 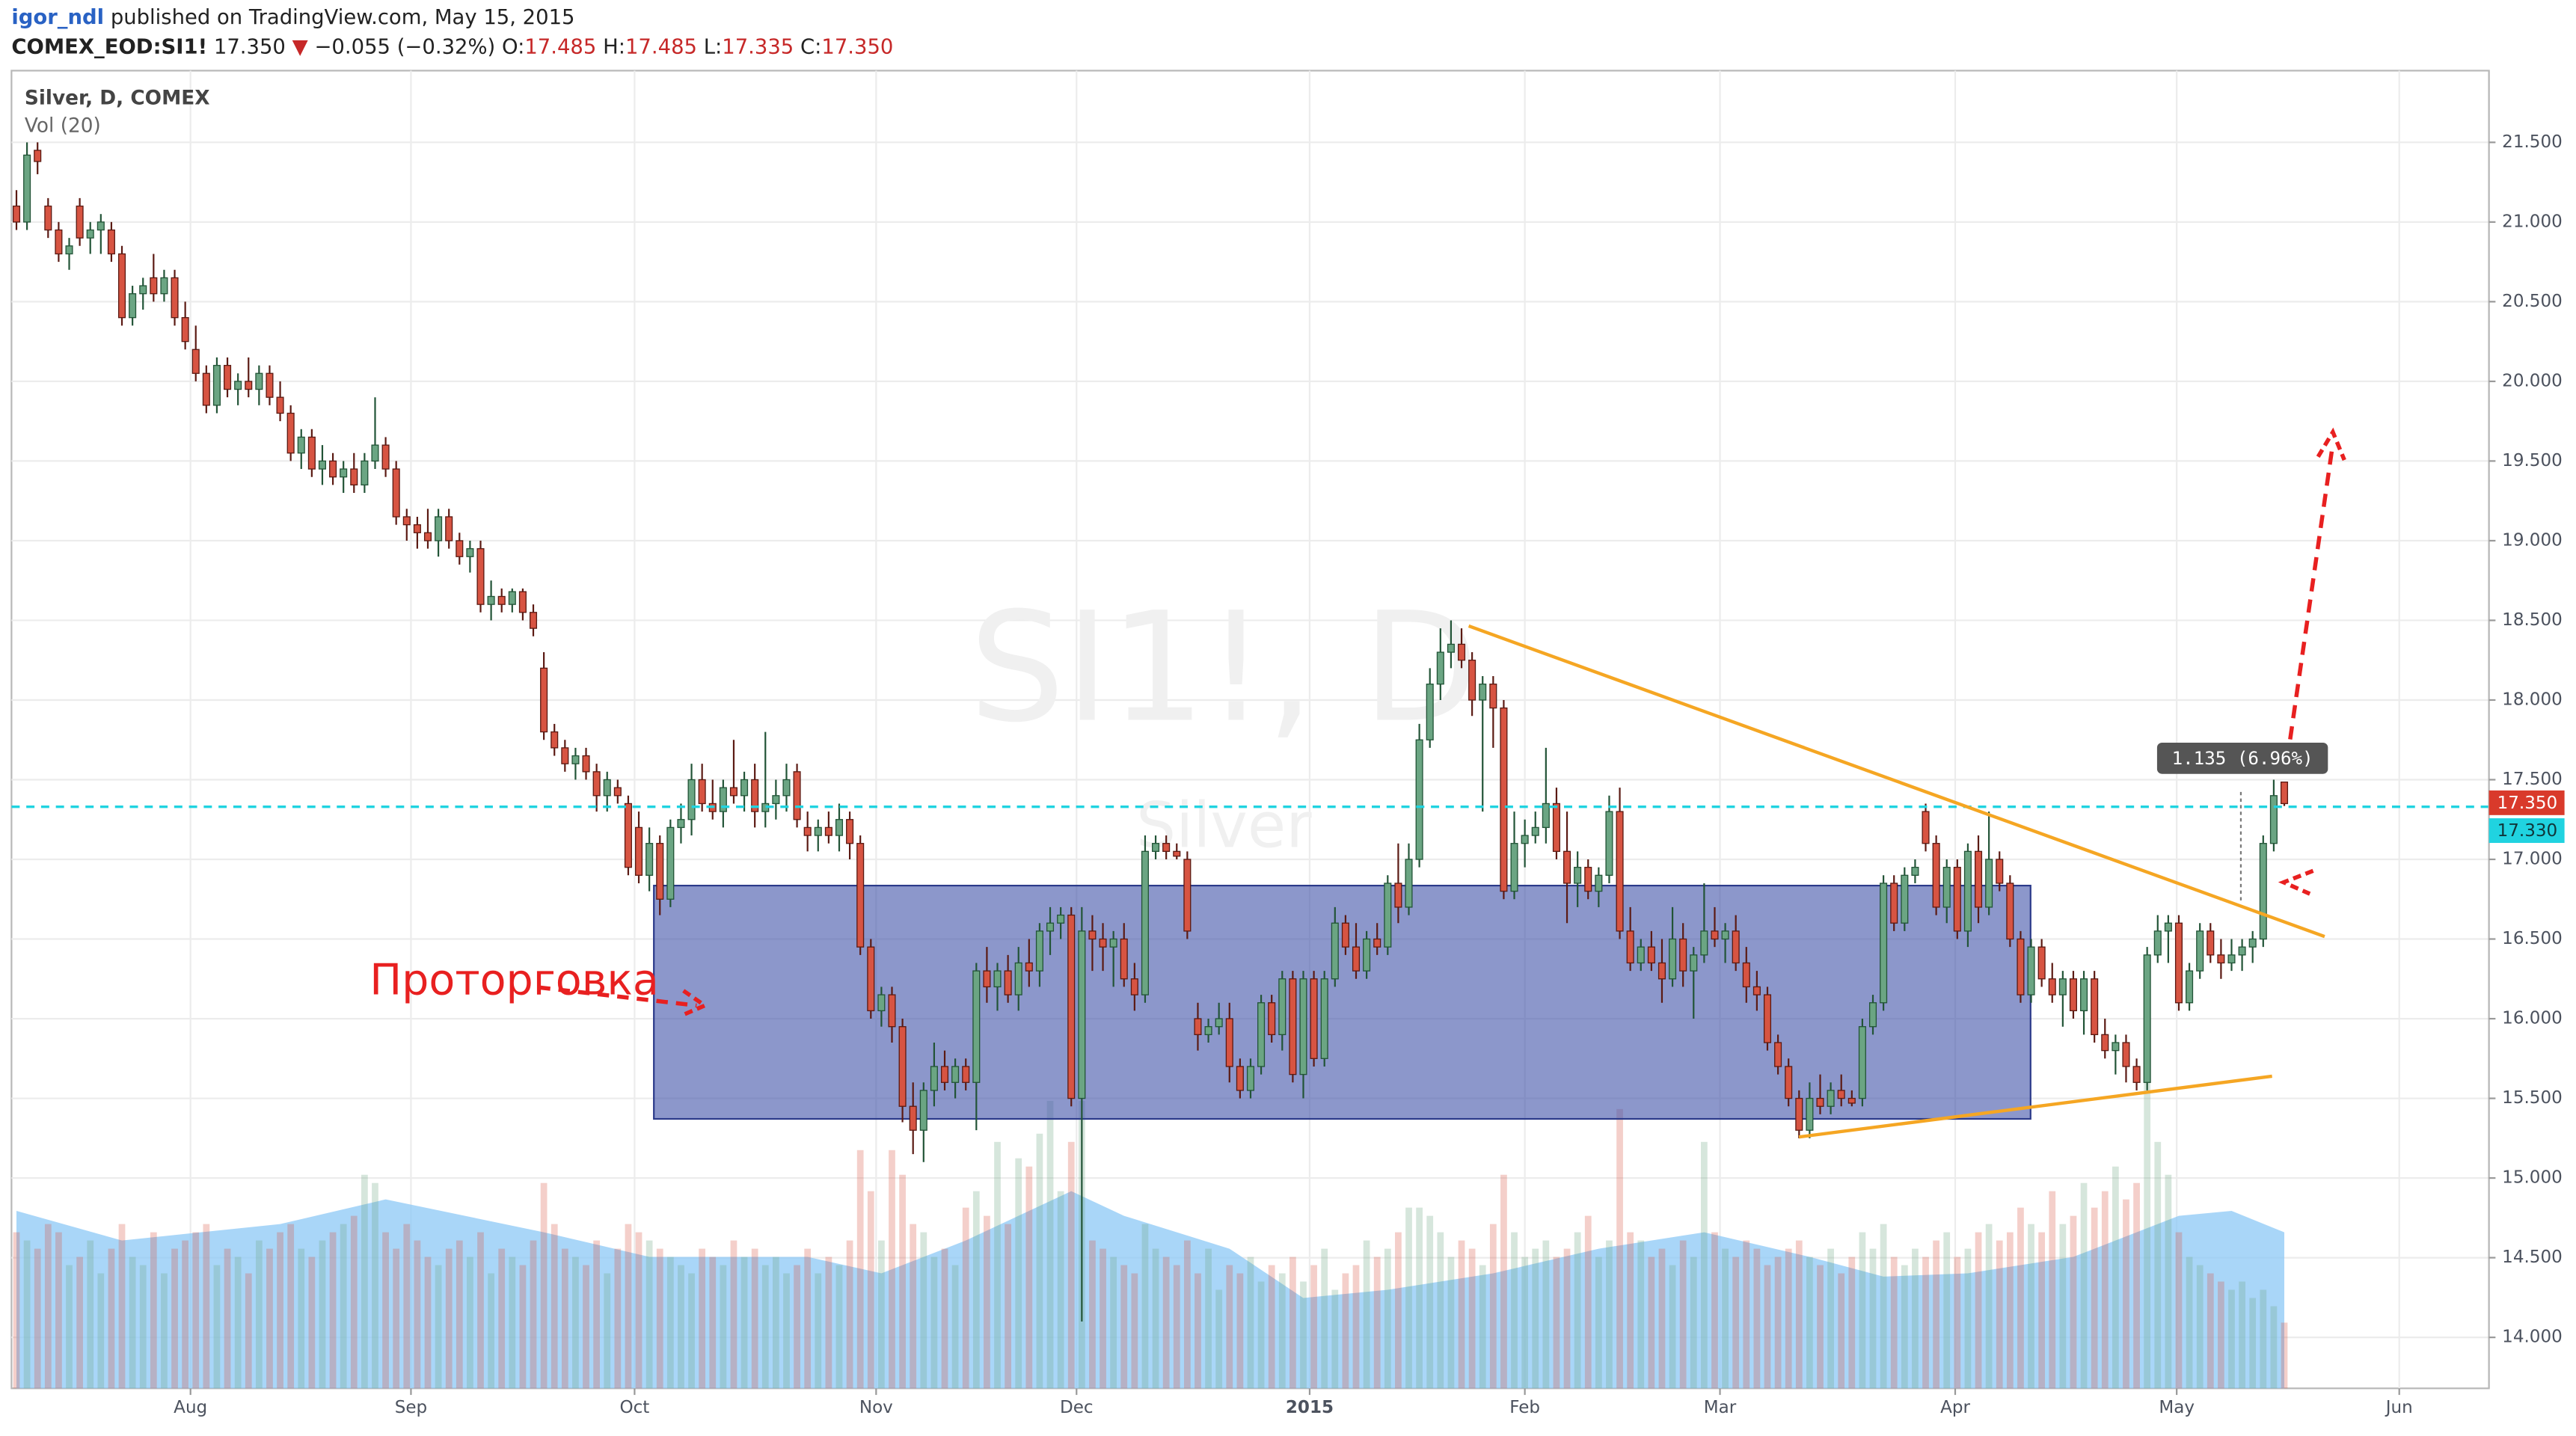 What do you see at coordinates (1896, 781) in the screenshot?
I see `trend-line-upper` at bounding box center [1896, 781].